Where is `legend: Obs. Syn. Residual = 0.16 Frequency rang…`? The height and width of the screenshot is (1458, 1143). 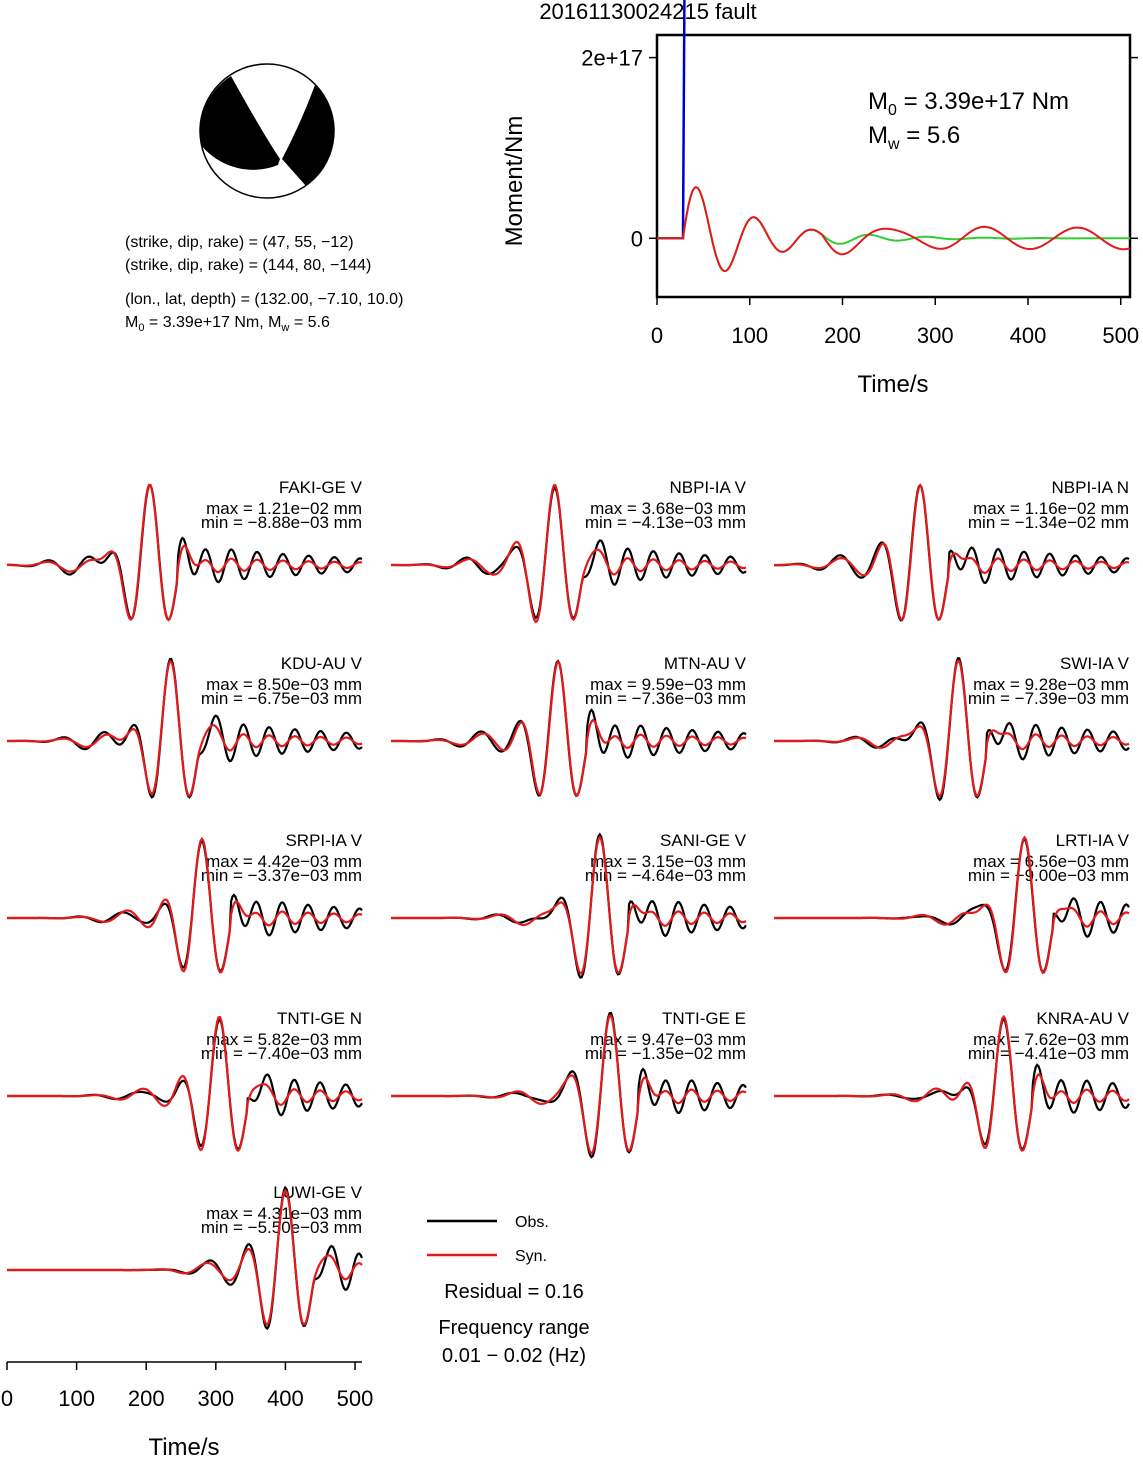 legend: Obs. Syn. Residual = 0.16 Frequency rang… is located at coordinates (508, 1290).